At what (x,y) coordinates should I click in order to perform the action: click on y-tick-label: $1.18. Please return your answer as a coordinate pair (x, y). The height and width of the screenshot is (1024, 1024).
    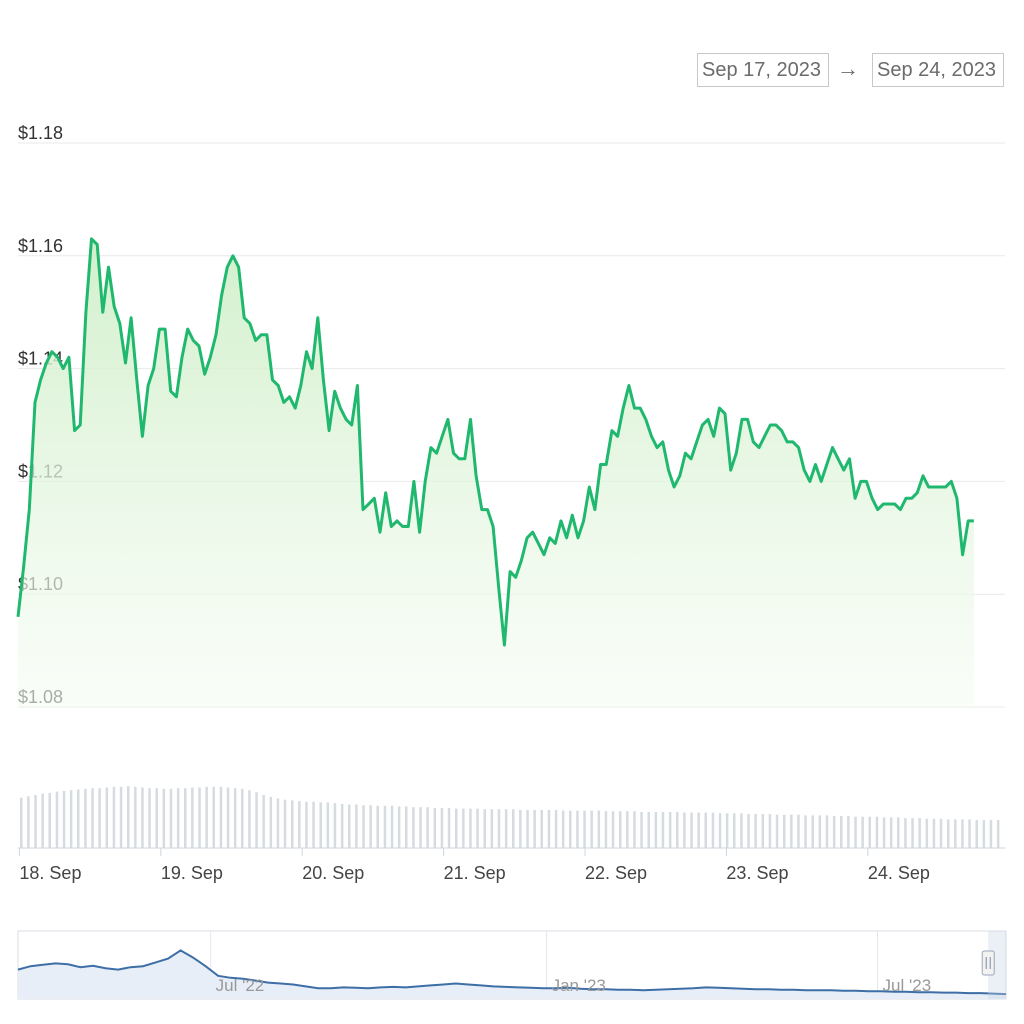
    Looking at the image, I should click on (40, 133).